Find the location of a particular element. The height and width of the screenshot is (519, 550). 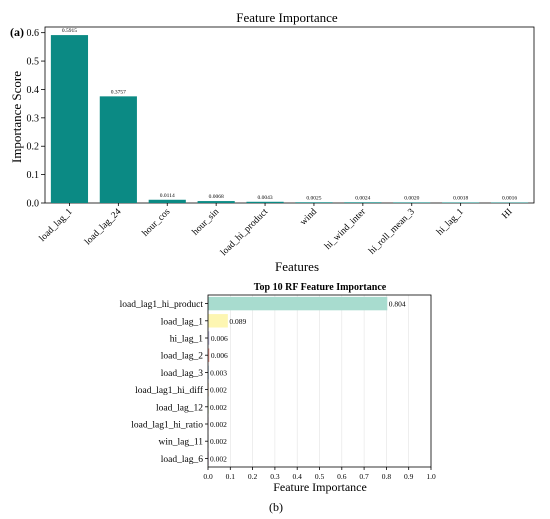

chart-a-ylabel: Importance Score is located at coordinates (16, 117).